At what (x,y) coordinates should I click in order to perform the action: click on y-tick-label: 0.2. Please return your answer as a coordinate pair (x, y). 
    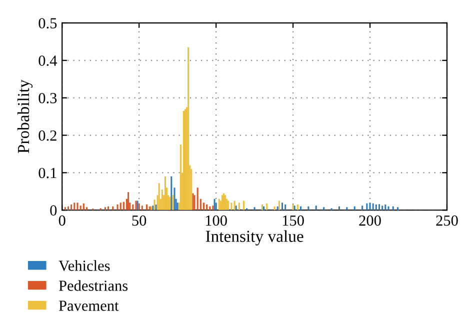
    Looking at the image, I should click on (47, 135).